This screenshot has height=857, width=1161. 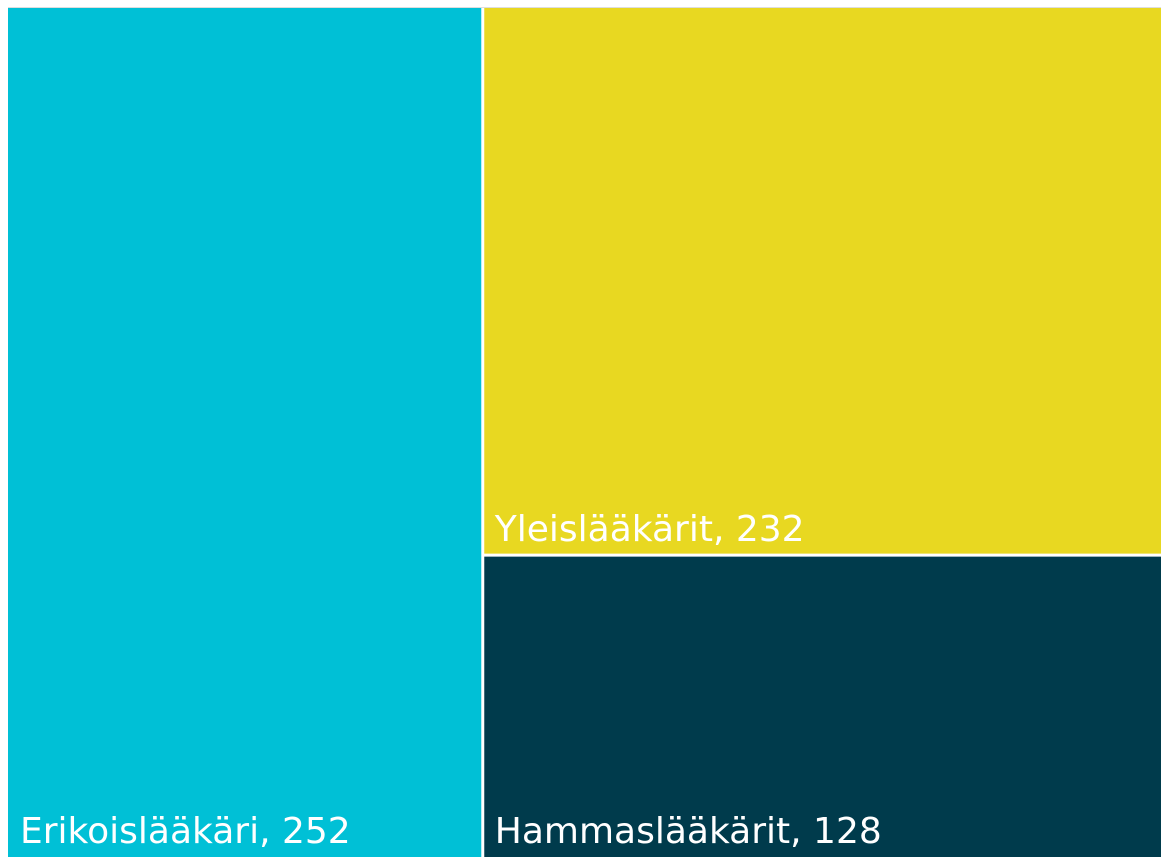 What do you see at coordinates (649, 529) in the screenshot?
I see `cell-label: Yleislääkärit, 232` at bounding box center [649, 529].